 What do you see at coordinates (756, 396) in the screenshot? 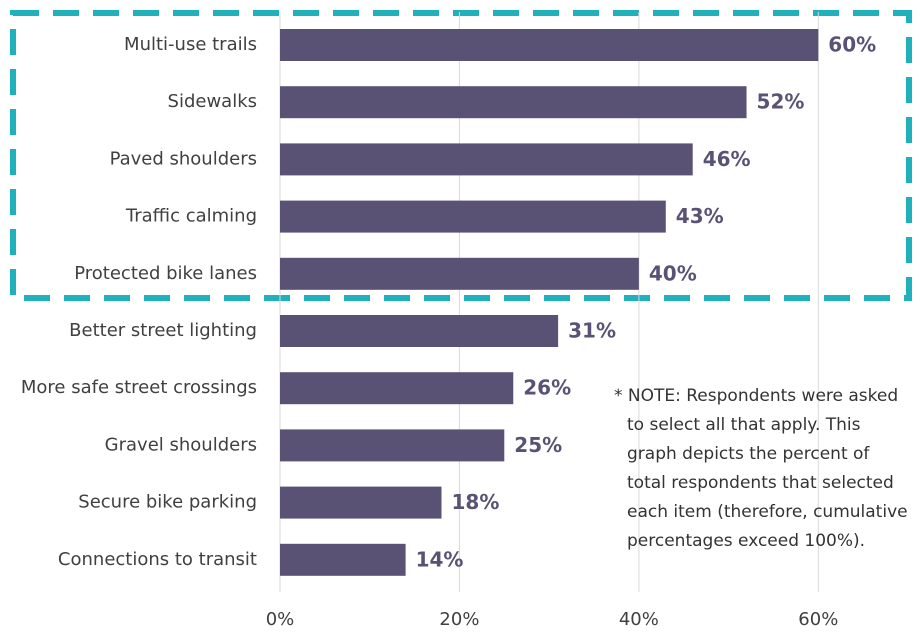
I see `note-line: * NOTE: Respondents were asked` at bounding box center [756, 396].